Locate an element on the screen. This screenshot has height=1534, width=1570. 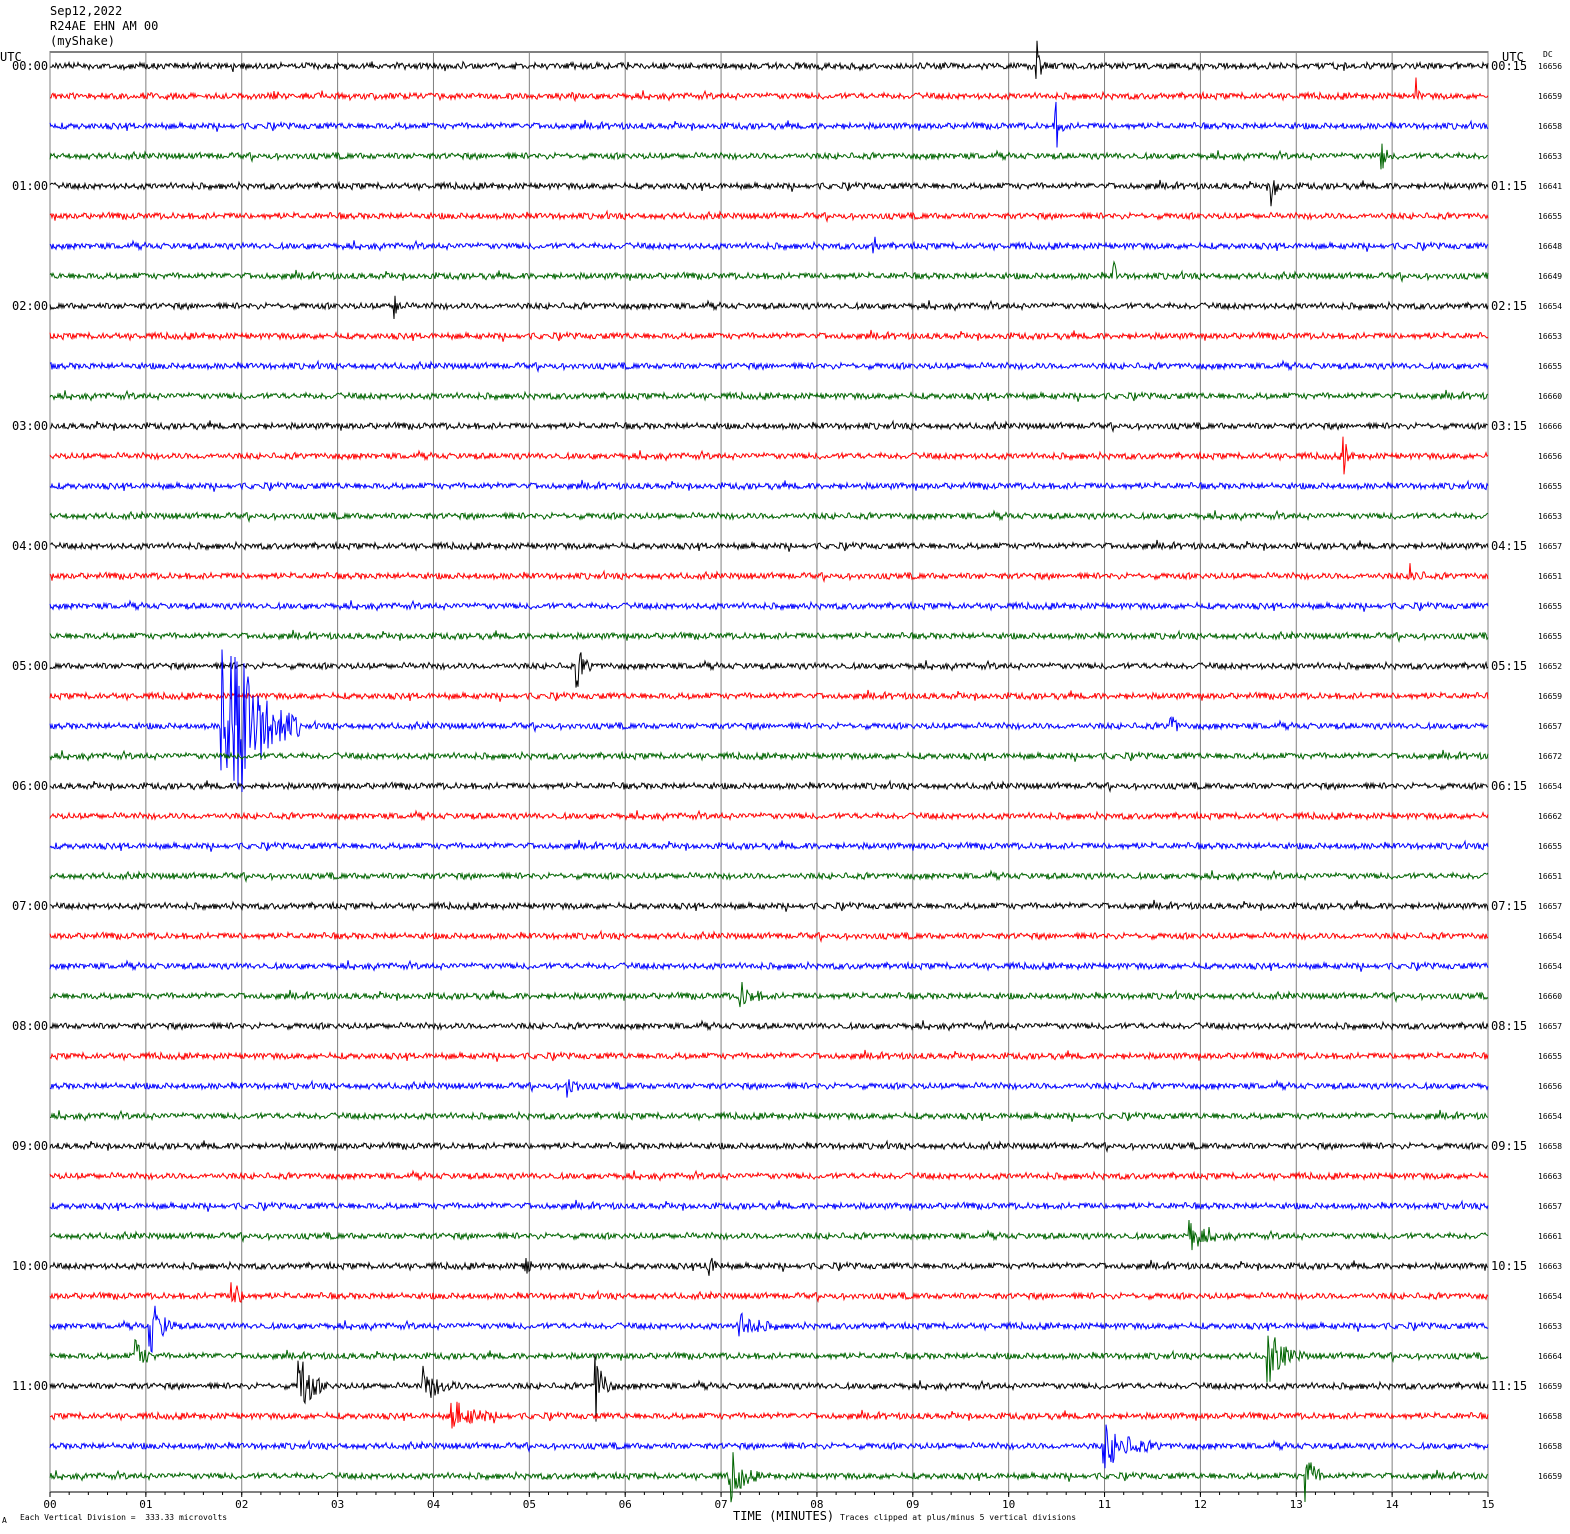
header-date: Sep12,2022 is located at coordinates (86, 11).